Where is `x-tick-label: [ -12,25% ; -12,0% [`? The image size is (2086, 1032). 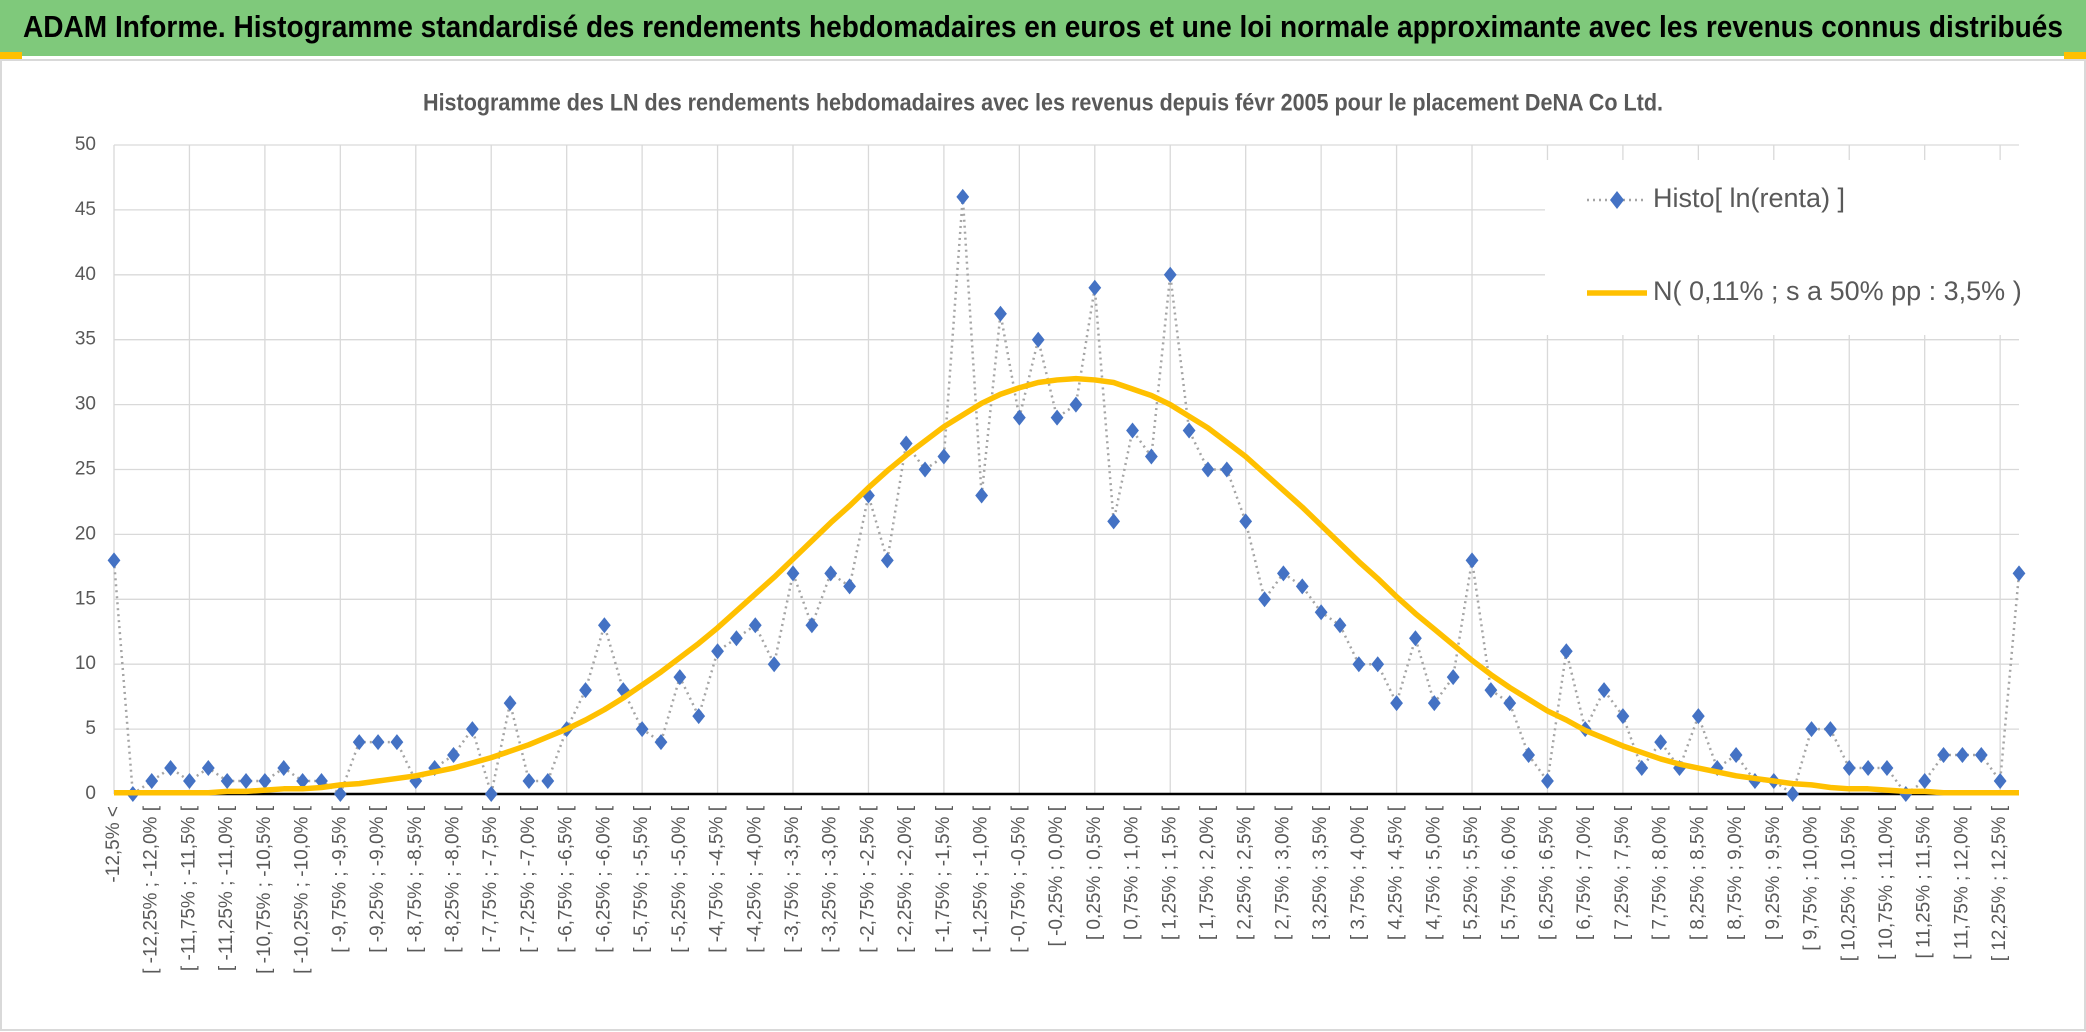
x-tick-label: [ -12,25% ; -12,0% [ is located at coordinates (151, 889).